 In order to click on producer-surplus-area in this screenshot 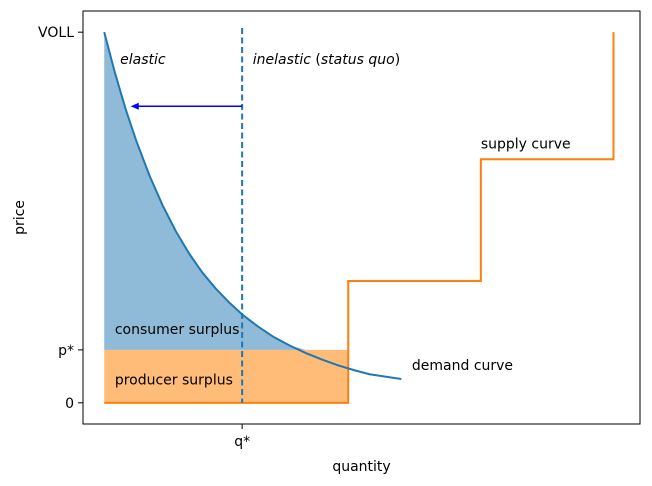, I will do `click(226, 376)`.